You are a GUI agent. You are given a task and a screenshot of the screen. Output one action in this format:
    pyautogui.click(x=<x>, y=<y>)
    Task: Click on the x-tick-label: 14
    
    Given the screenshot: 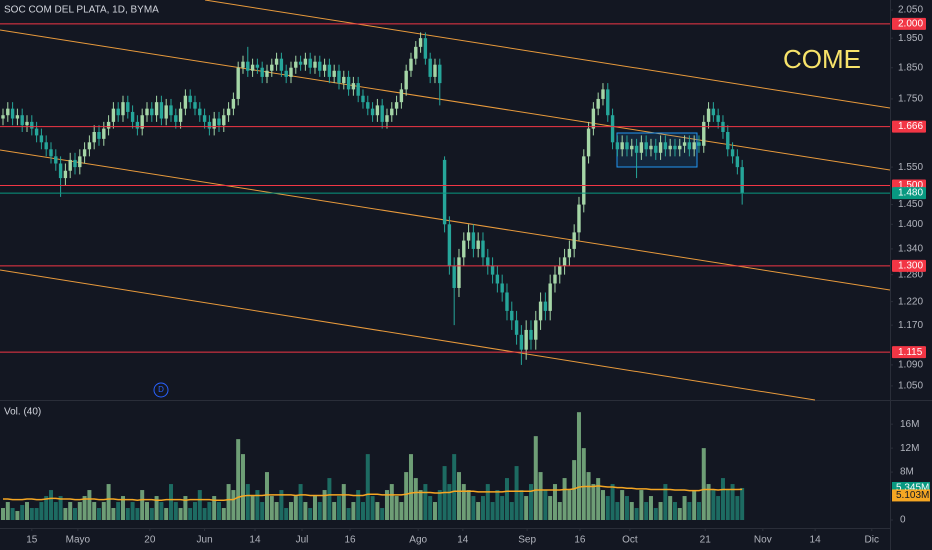 What is the action you would take?
    pyautogui.click(x=463, y=540)
    